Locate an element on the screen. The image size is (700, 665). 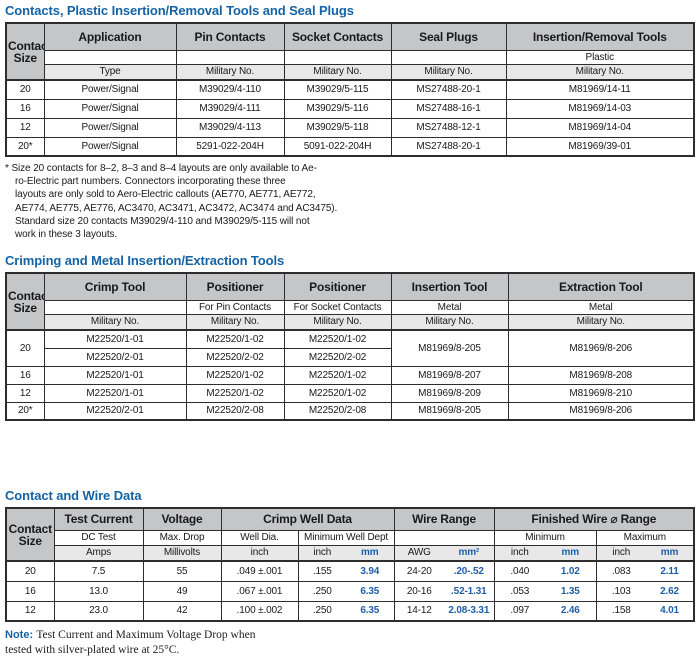
cell: .103 is located at coordinates (621, 591).